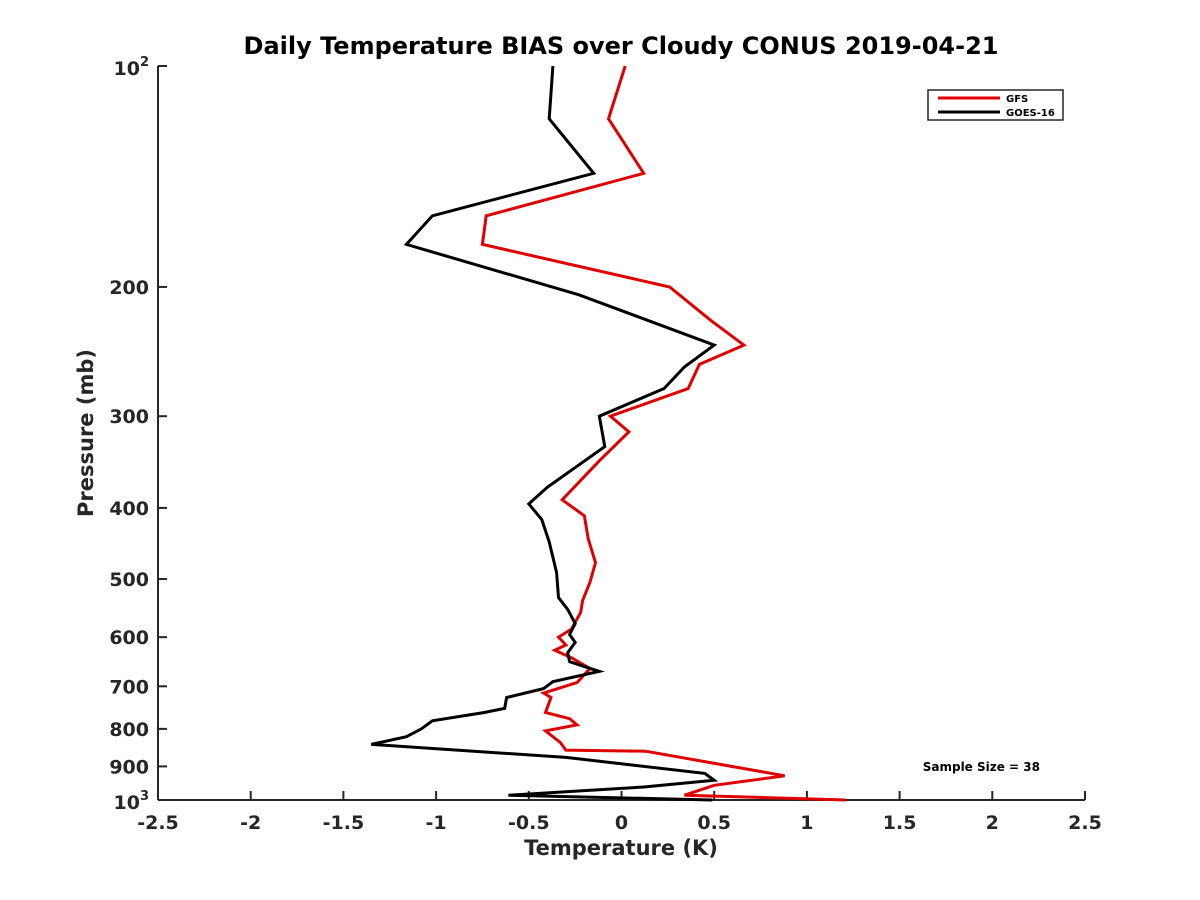  I want to click on y-tick-top-label: 102, so click(132, 67).